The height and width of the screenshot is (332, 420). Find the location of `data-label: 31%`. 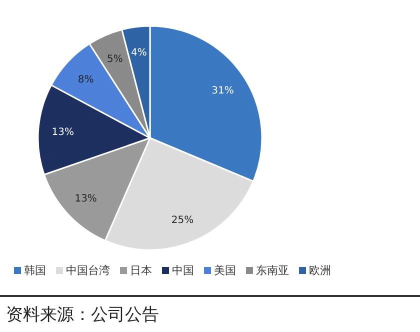

data-label: 31% is located at coordinates (223, 91).